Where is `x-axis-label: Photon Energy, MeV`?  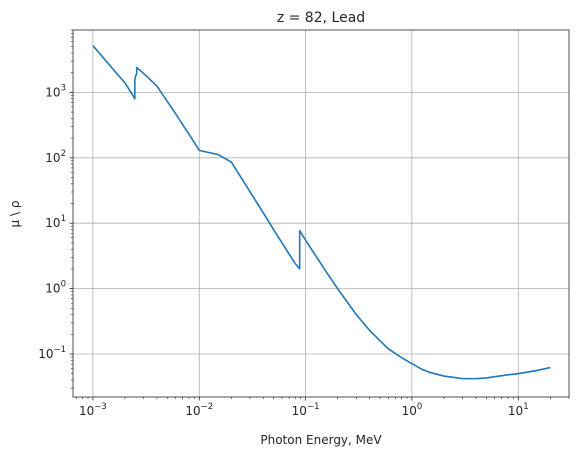 x-axis-label: Photon Energy, MeV is located at coordinates (321, 440).